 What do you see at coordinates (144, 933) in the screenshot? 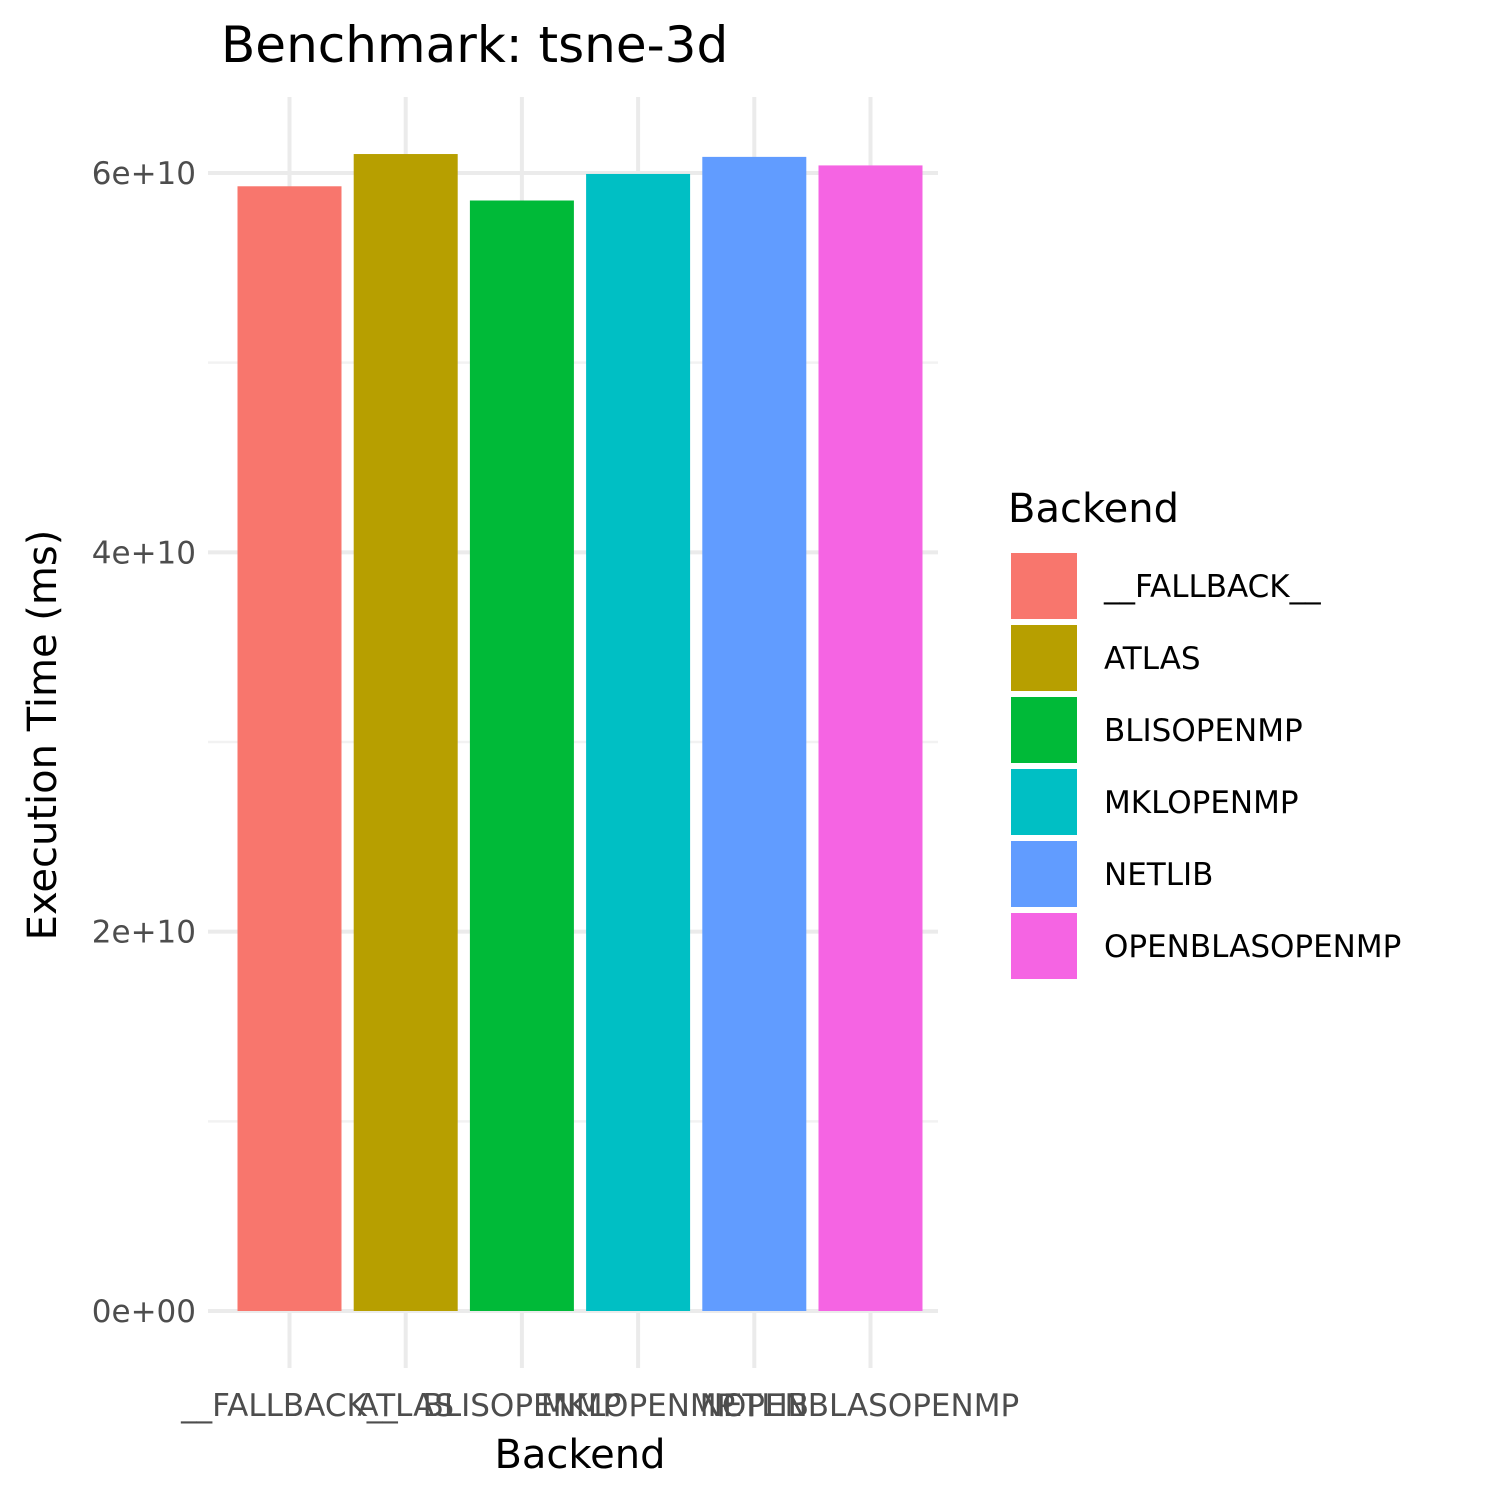
I see `y-tick-label: 2e+10` at bounding box center [144, 933].